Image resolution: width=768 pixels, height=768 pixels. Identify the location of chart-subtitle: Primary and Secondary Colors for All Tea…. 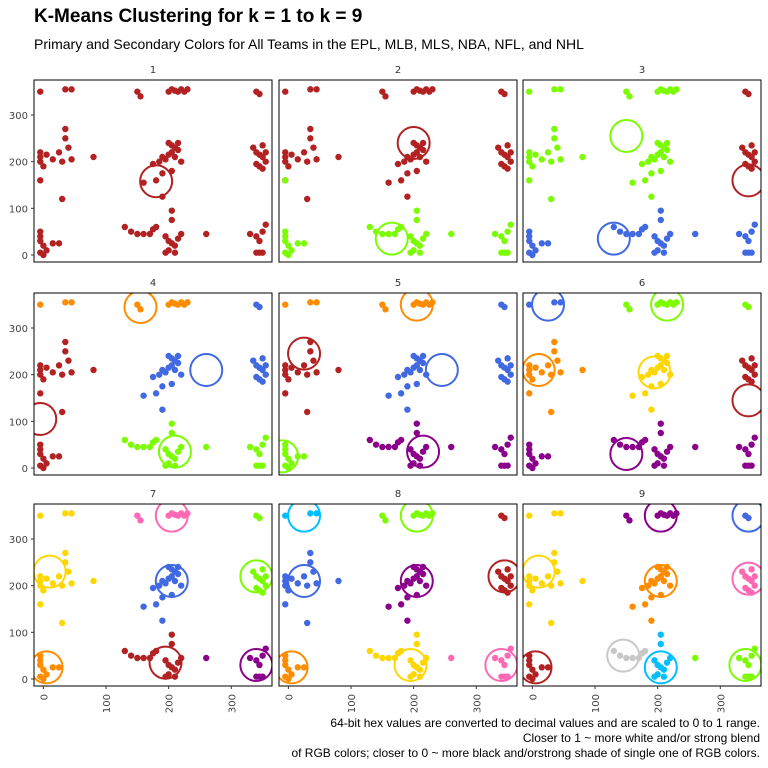
(309, 44).